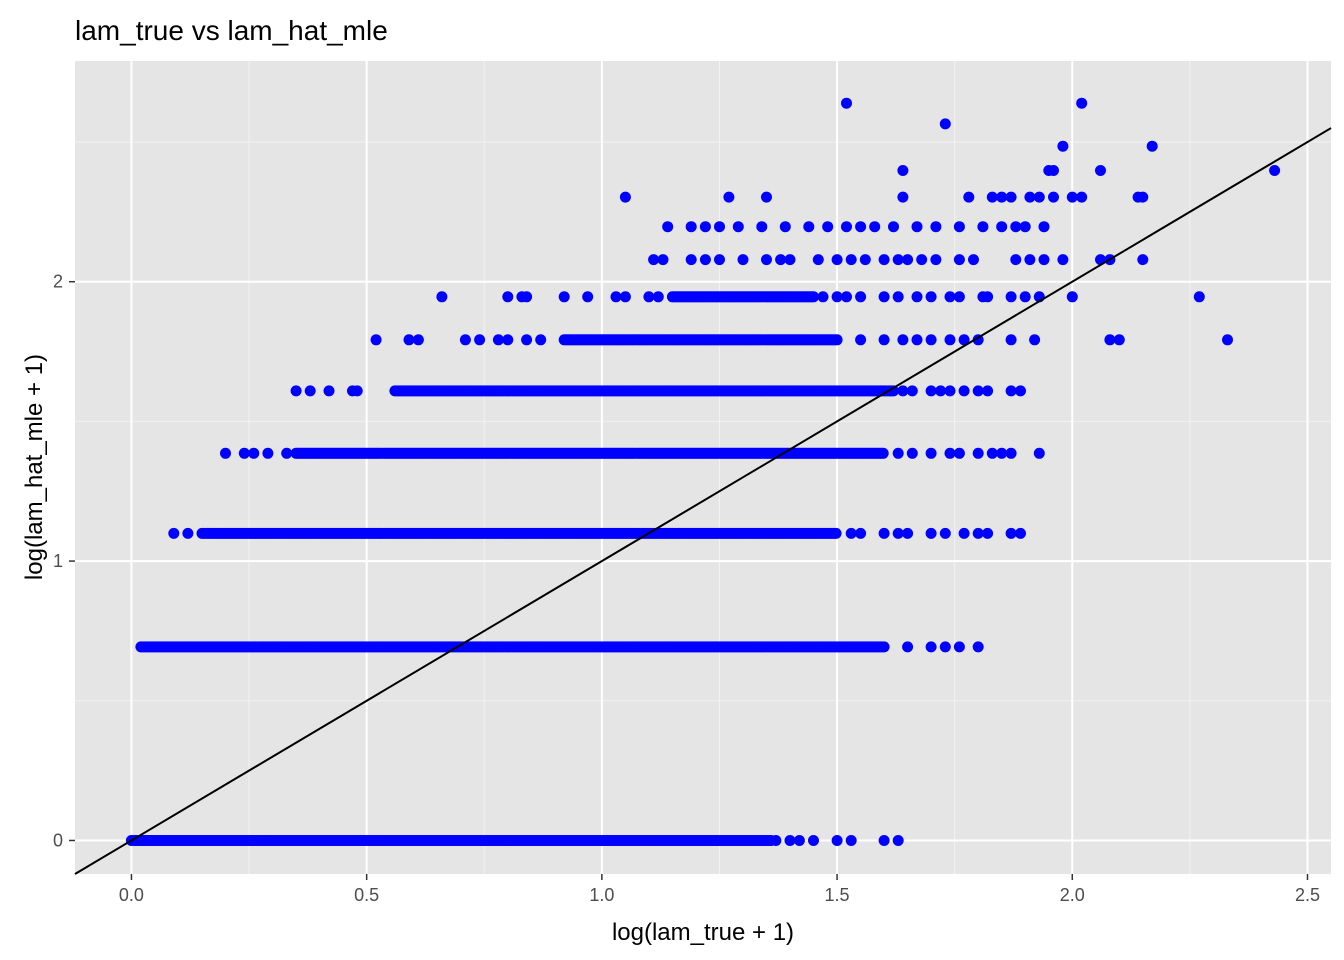  Describe the element at coordinates (601, 895) in the screenshot. I see `x-tick-label: 1.0` at that location.